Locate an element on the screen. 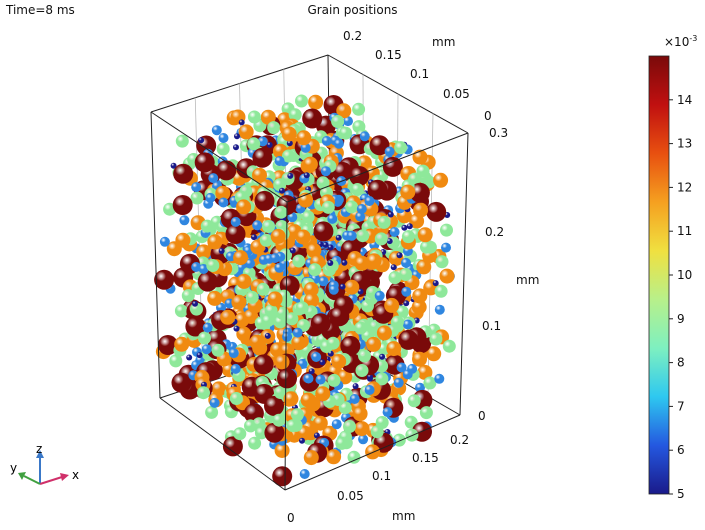 This screenshot has width=705, height=530. colorbar-tick-label: 8 is located at coordinates (681, 363).